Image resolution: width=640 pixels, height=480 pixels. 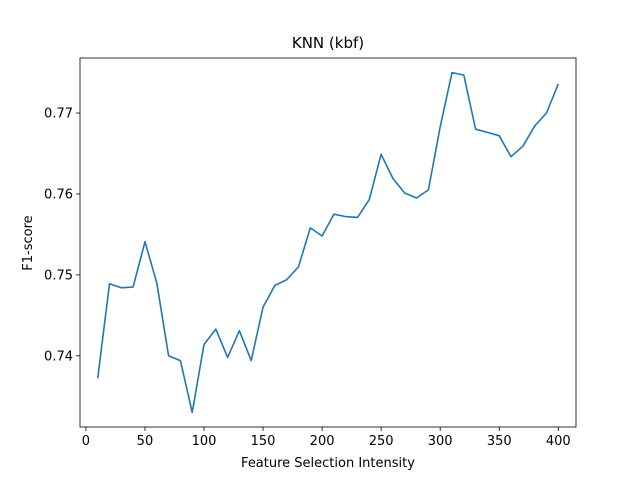 What do you see at coordinates (86, 441) in the screenshot?
I see `x-tick-label: 0` at bounding box center [86, 441].